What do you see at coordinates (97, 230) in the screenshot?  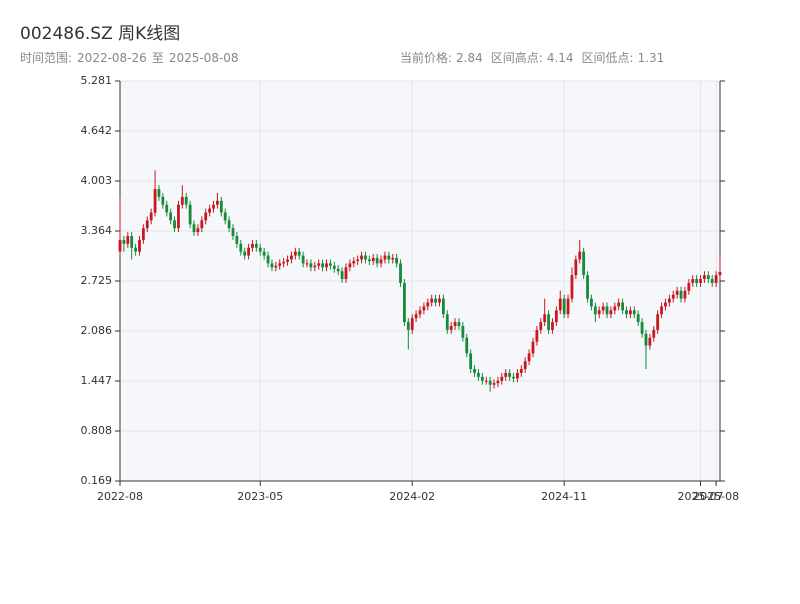 I see `y-tick-label: 3.364` at bounding box center [97, 230].